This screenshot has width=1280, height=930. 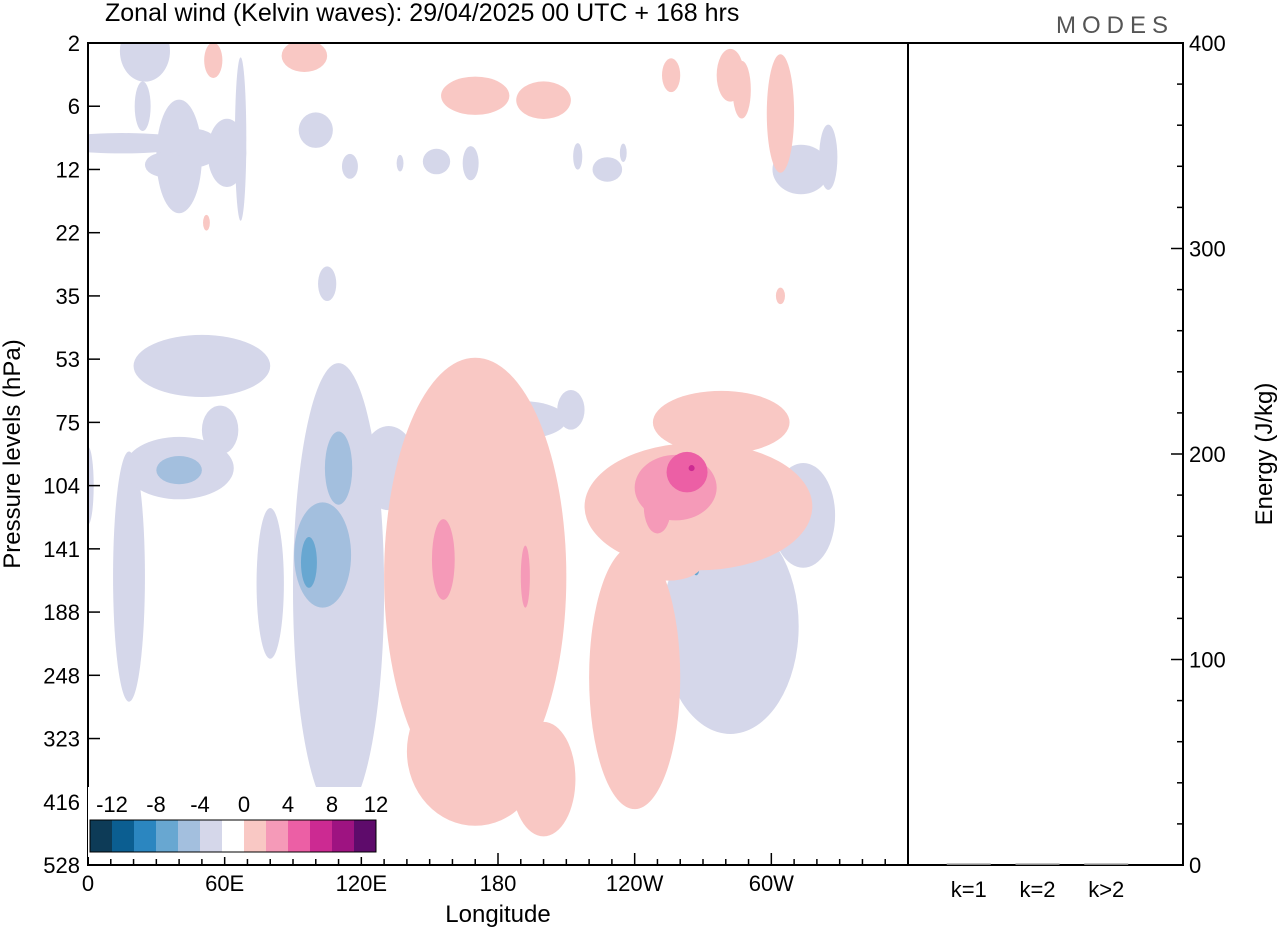 What do you see at coordinates (71, 454) in the screenshot?
I see `y-axis: 2 6 12 22 35 53 75 104 141 188 248 323 416 528` at bounding box center [71, 454].